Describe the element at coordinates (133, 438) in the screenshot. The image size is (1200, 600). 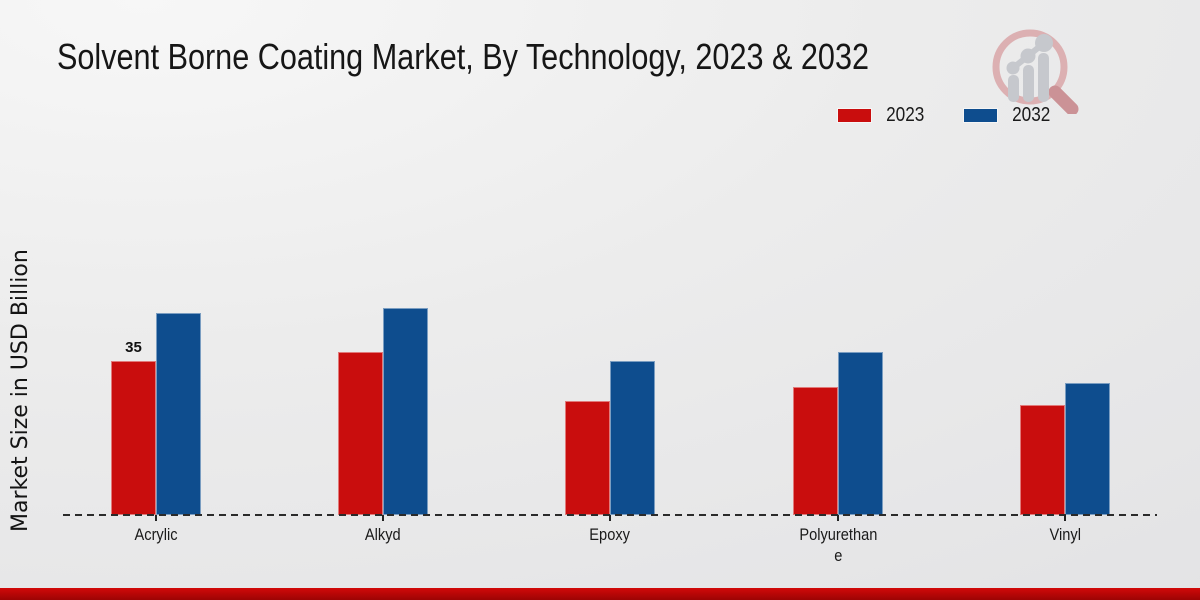
I see `bar-acrylic-2023` at that location.